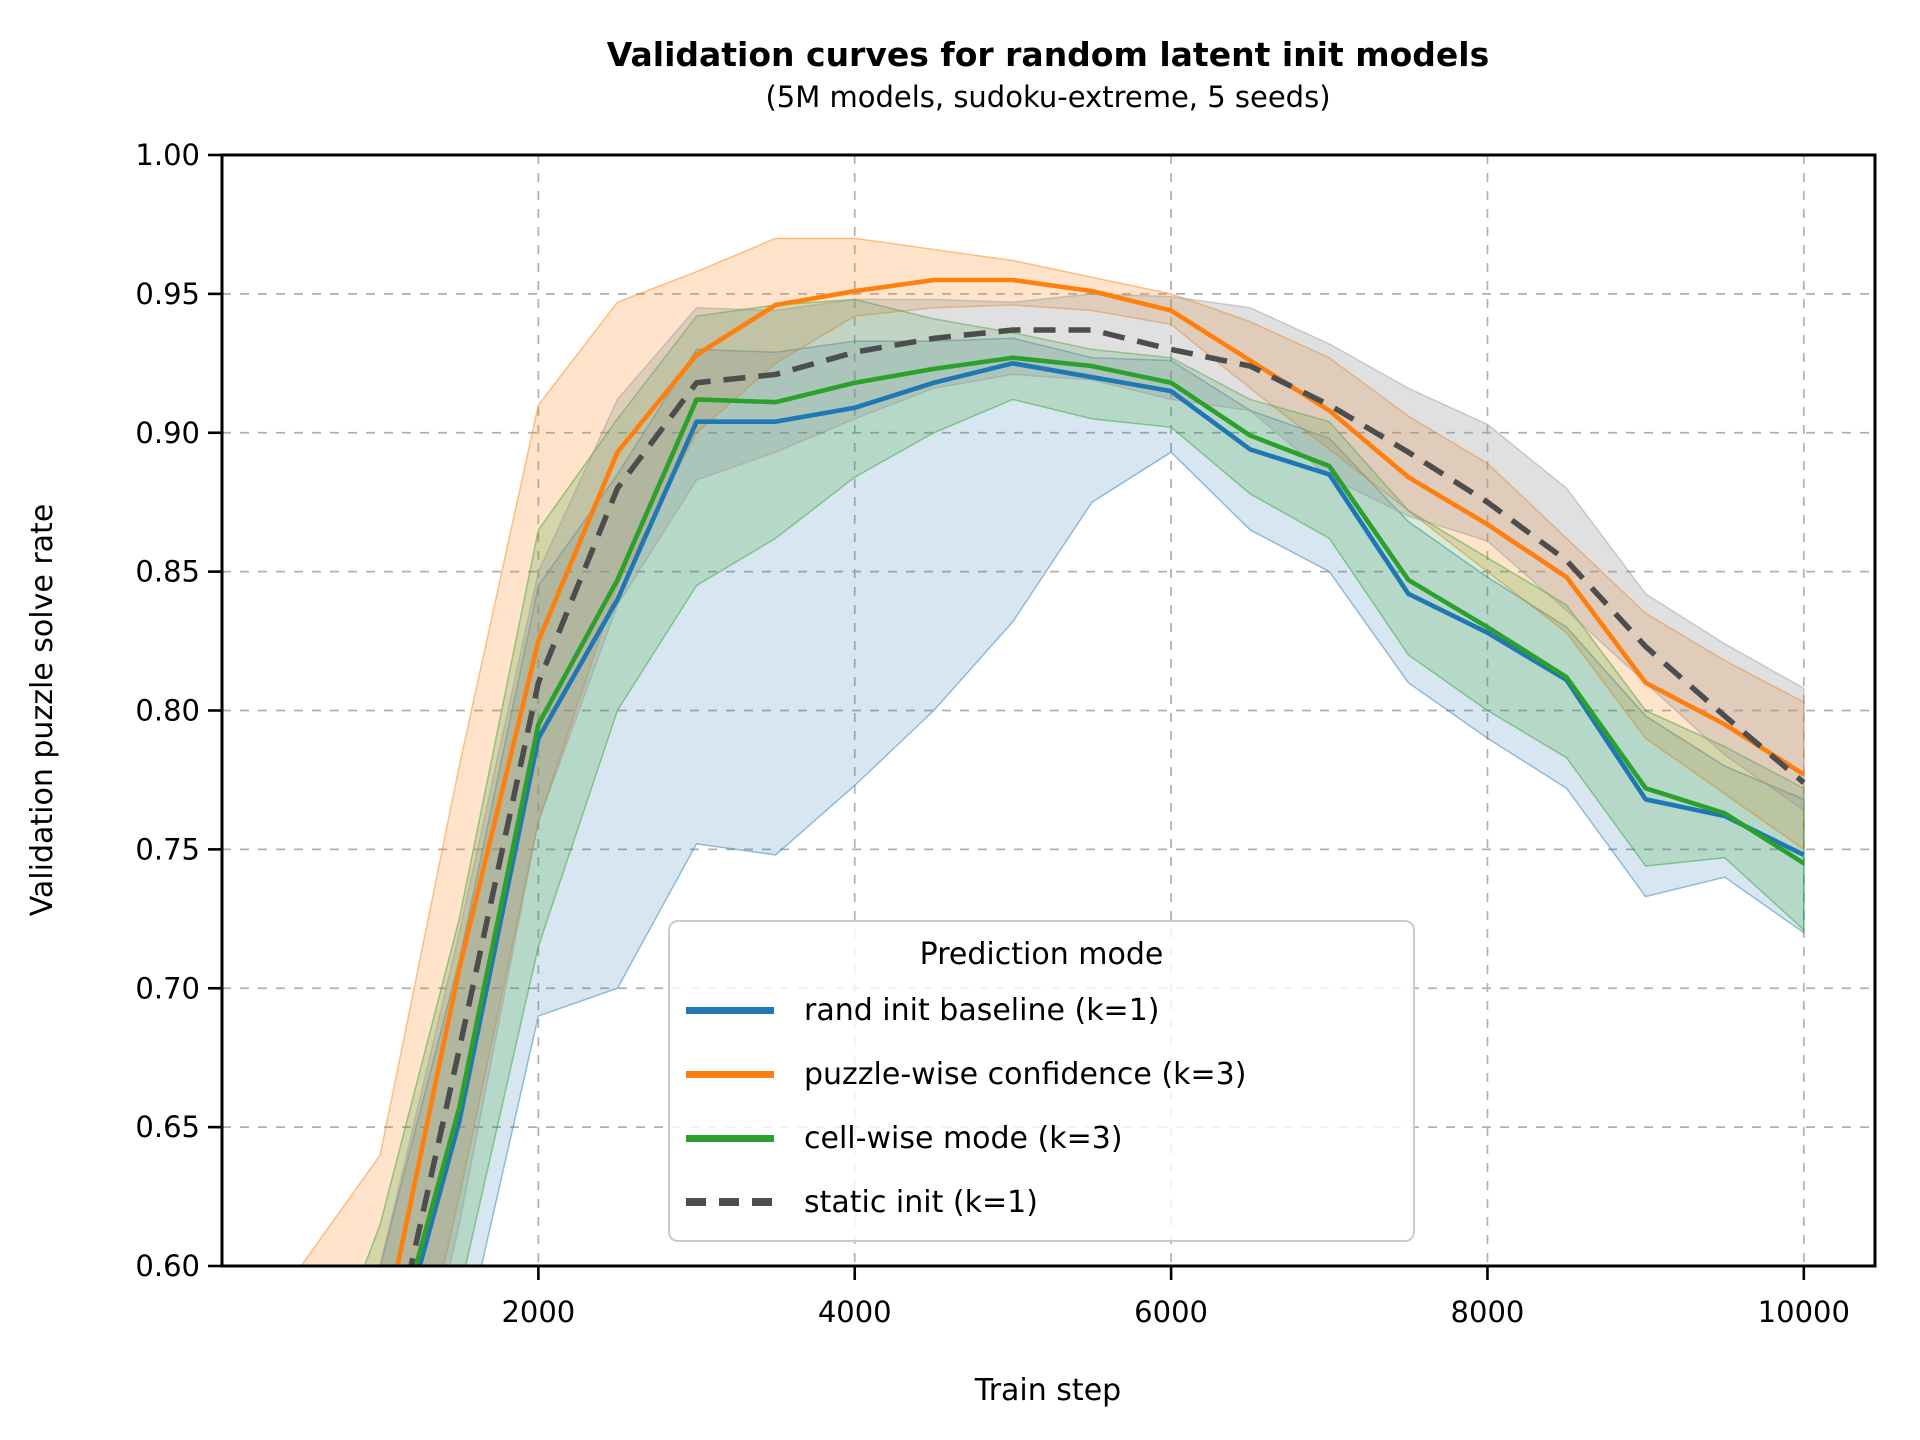 The image size is (1920, 1440). I want to click on x-tick-label-6000: 6000, so click(1171, 1312).